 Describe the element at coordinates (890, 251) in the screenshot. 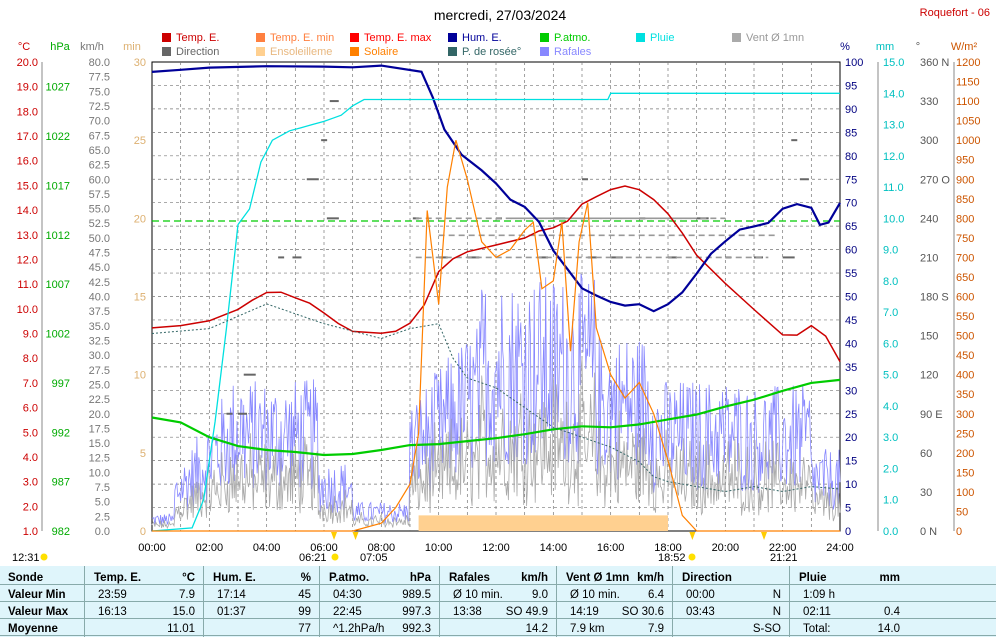

I see `axis-rain-tick: 9.0` at that location.